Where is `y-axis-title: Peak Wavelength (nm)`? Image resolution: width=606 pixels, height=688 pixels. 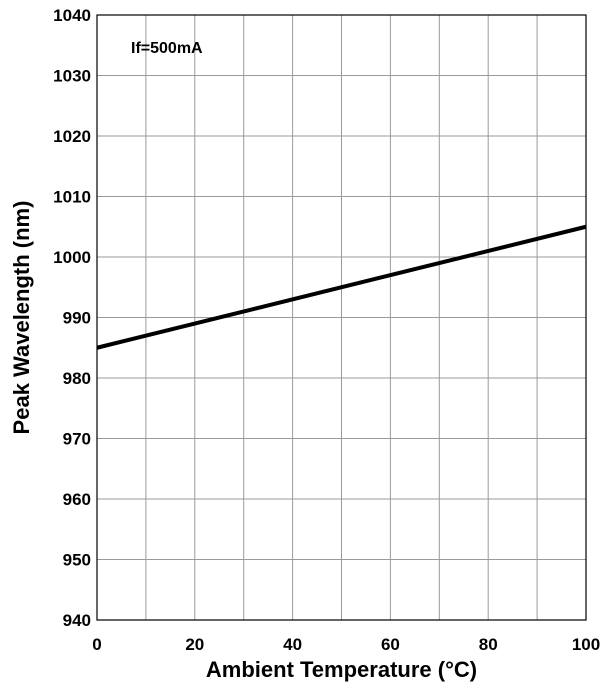
y-axis-title: Peak Wavelength (nm) is located at coordinates (21, 318).